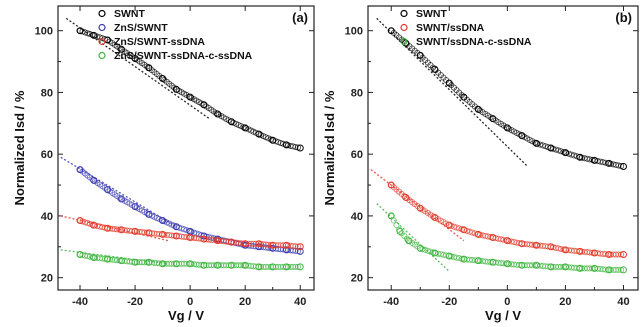 The width and height of the screenshot is (644, 327). I want to click on x-tick-label: 40, so click(623, 302).